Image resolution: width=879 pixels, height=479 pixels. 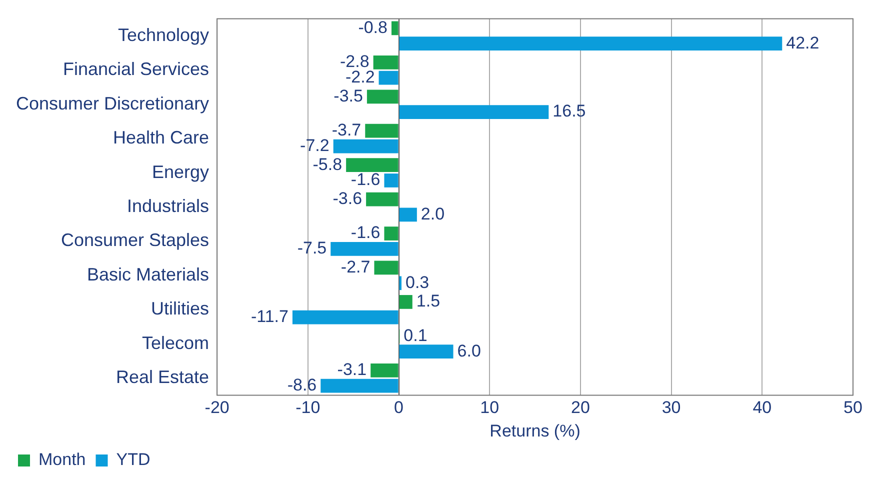 What do you see at coordinates (176, 342) in the screenshot?
I see `y-tick-label: Telecom` at bounding box center [176, 342].